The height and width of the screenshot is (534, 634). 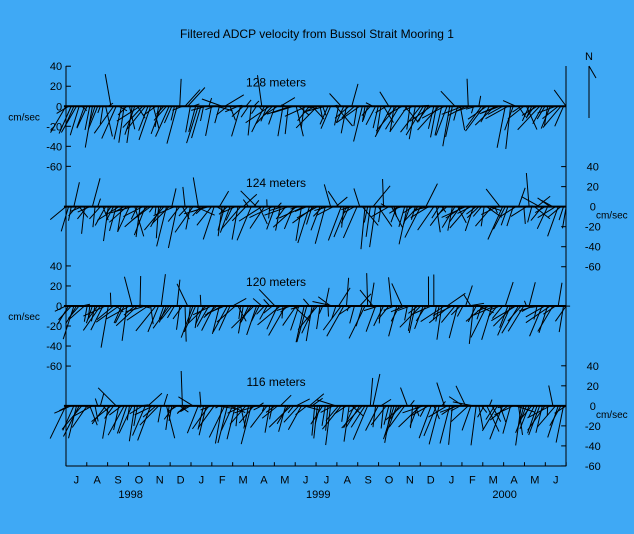 What do you see at coordinates (591, 84) in the screenshot?
I see `north-arrow: N` at bounding box center [591, 84].